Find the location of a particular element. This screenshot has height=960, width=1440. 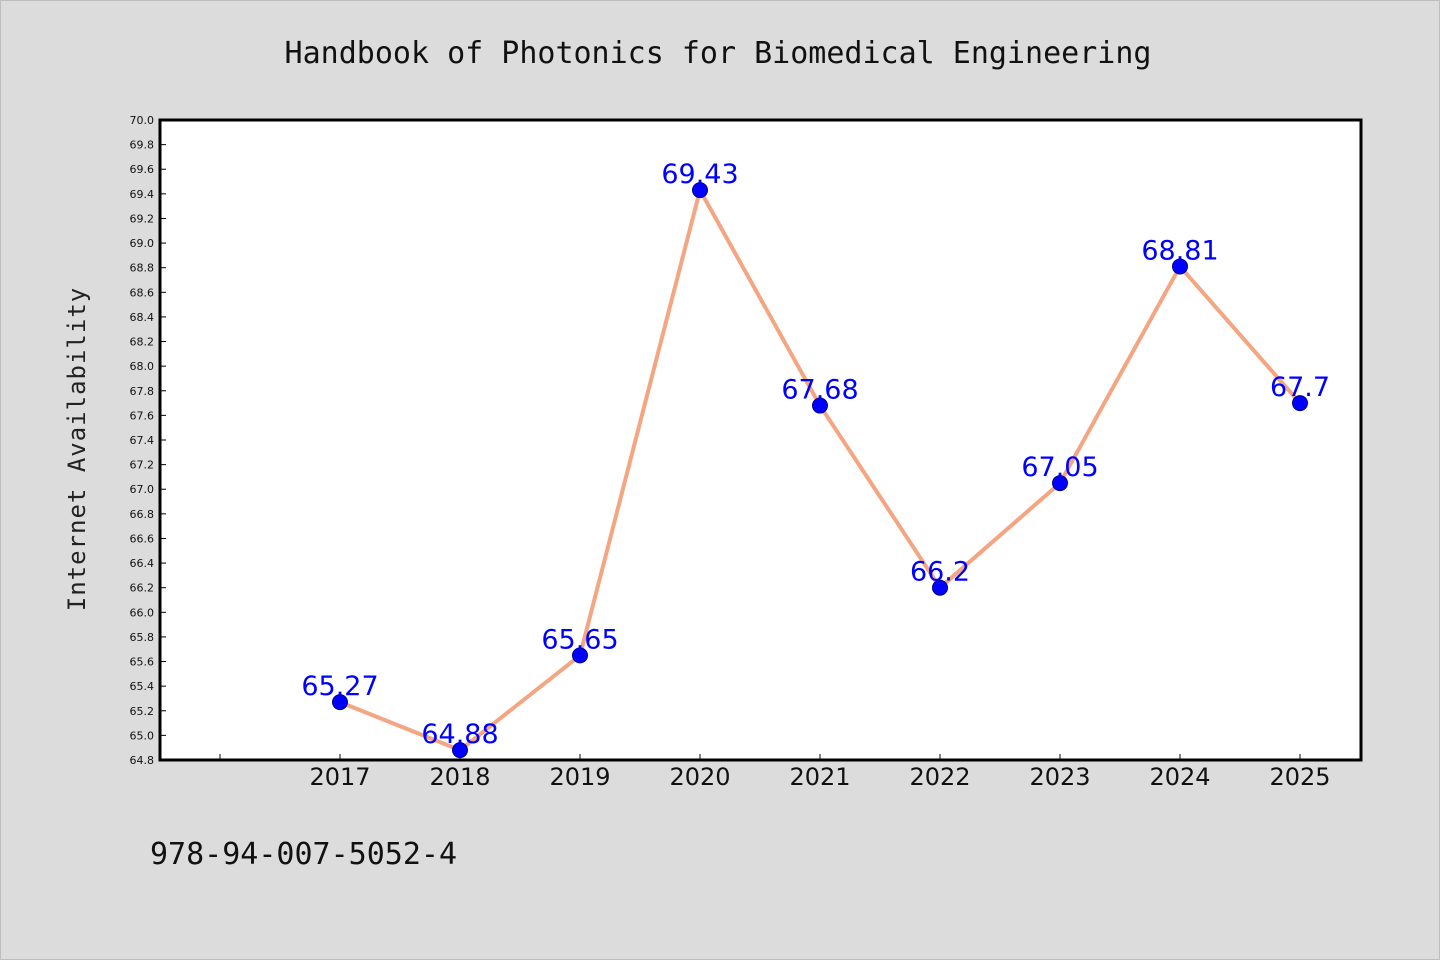

x-tick-label: 2020 is located at coordinates (699, 777).